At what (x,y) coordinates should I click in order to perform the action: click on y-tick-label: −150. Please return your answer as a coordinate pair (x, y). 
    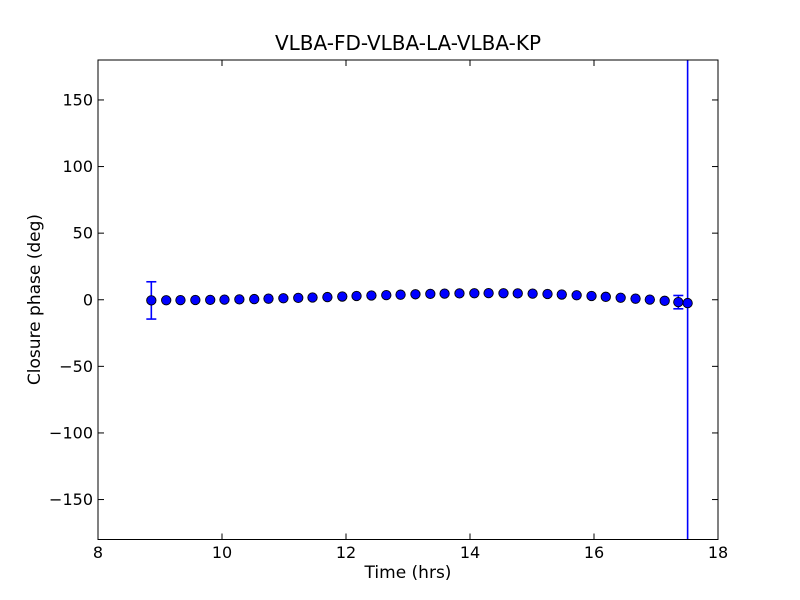
    Looking at the image, I should click on (71, 499).